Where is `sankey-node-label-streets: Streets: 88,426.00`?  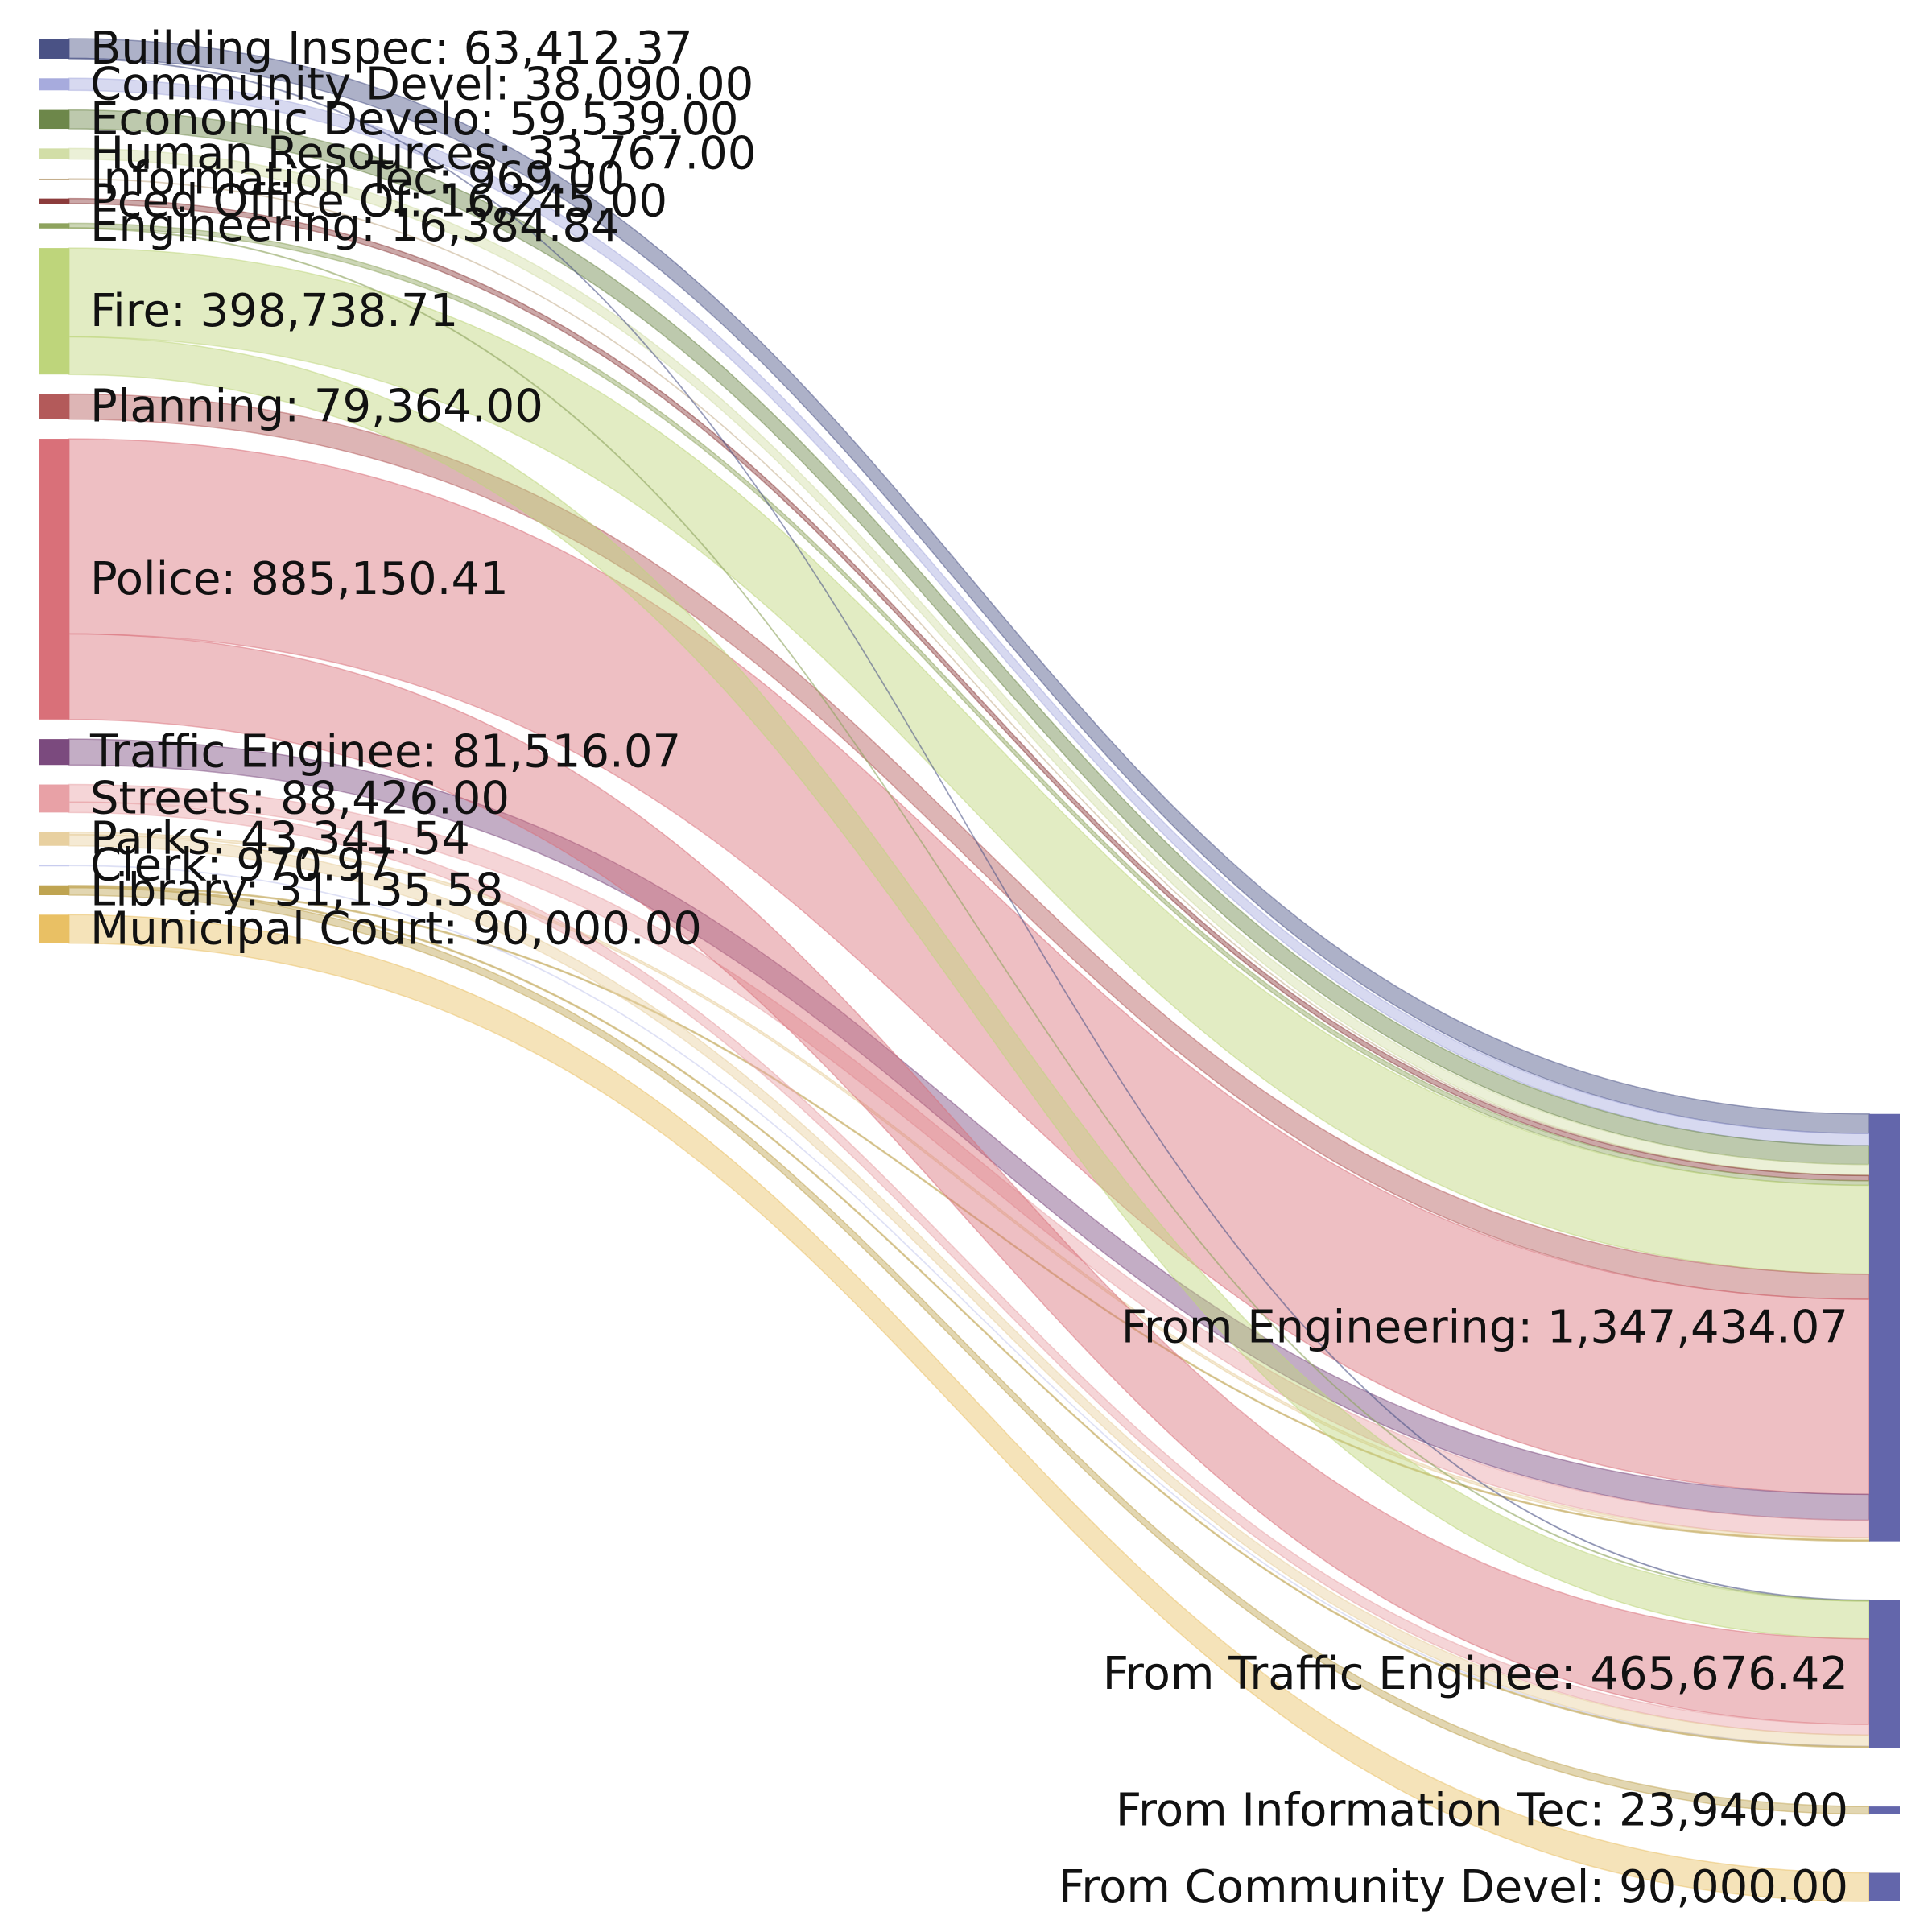
sankey-node-label-streets: Streets: 88,426.00 is located at coordinates (300, 798).